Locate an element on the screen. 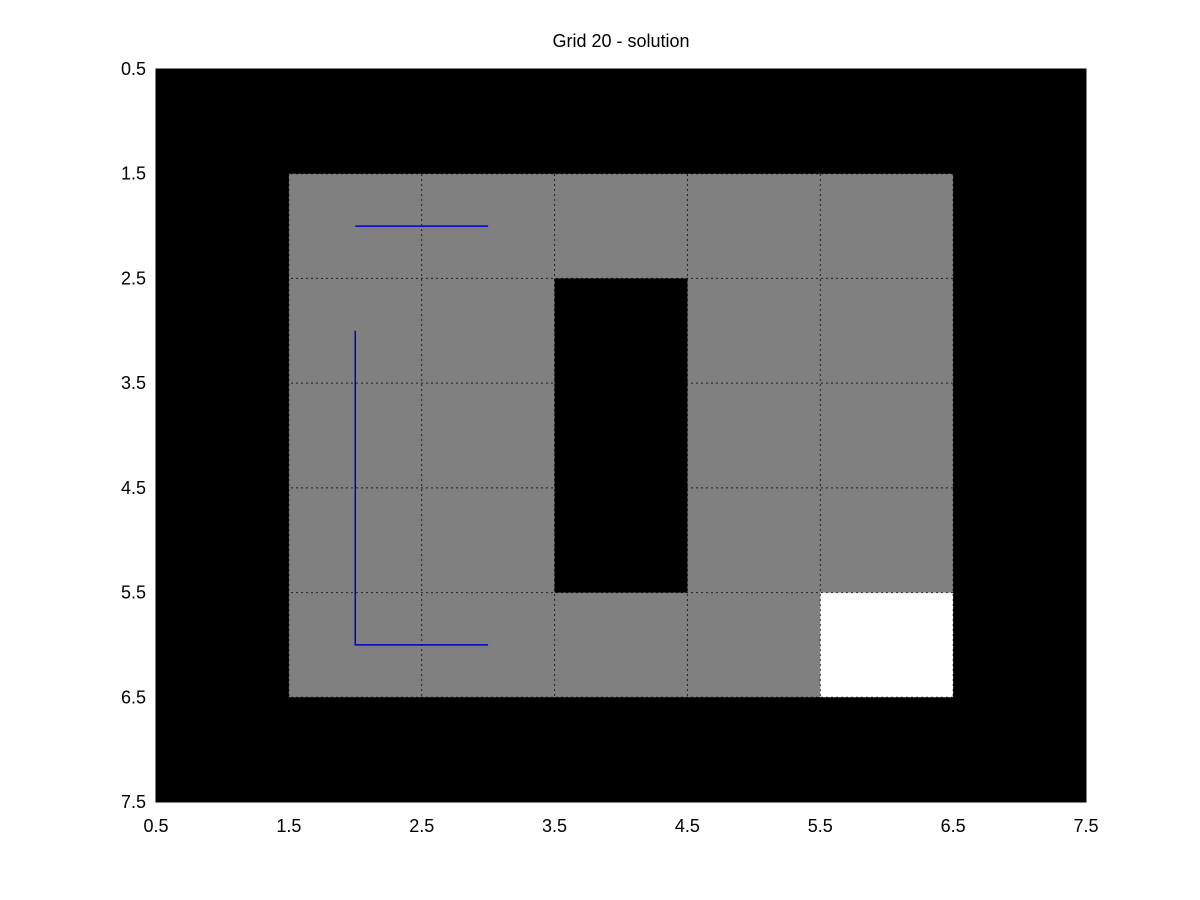  x-tick-label: 5.5 is located at coordinates (820, 826).